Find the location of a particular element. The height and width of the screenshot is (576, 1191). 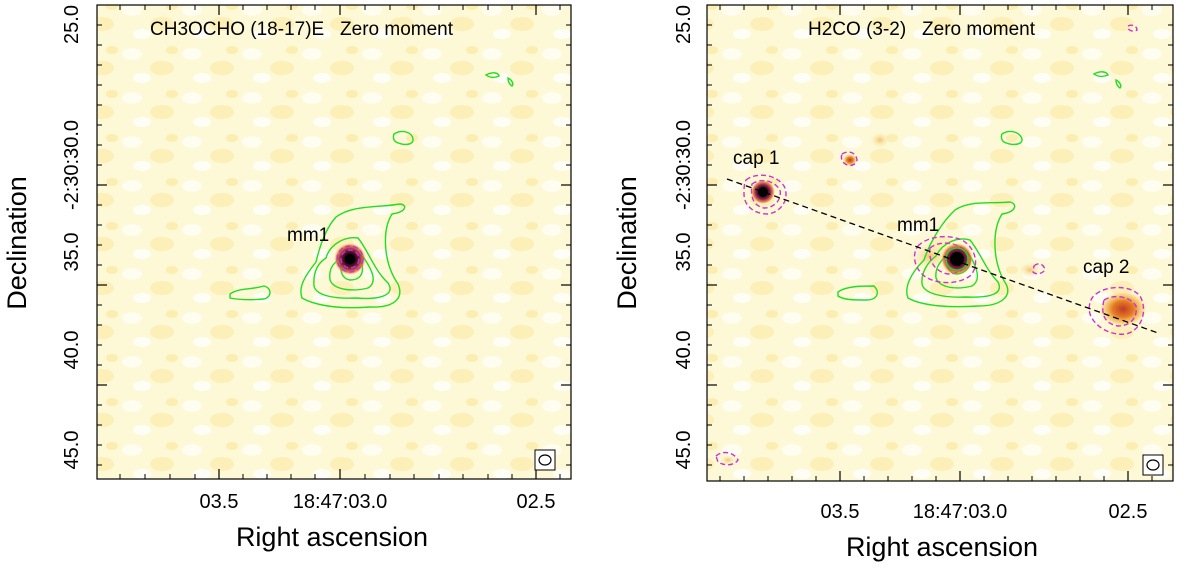

source-label: cap 1 is located at coordinates (756, 158).